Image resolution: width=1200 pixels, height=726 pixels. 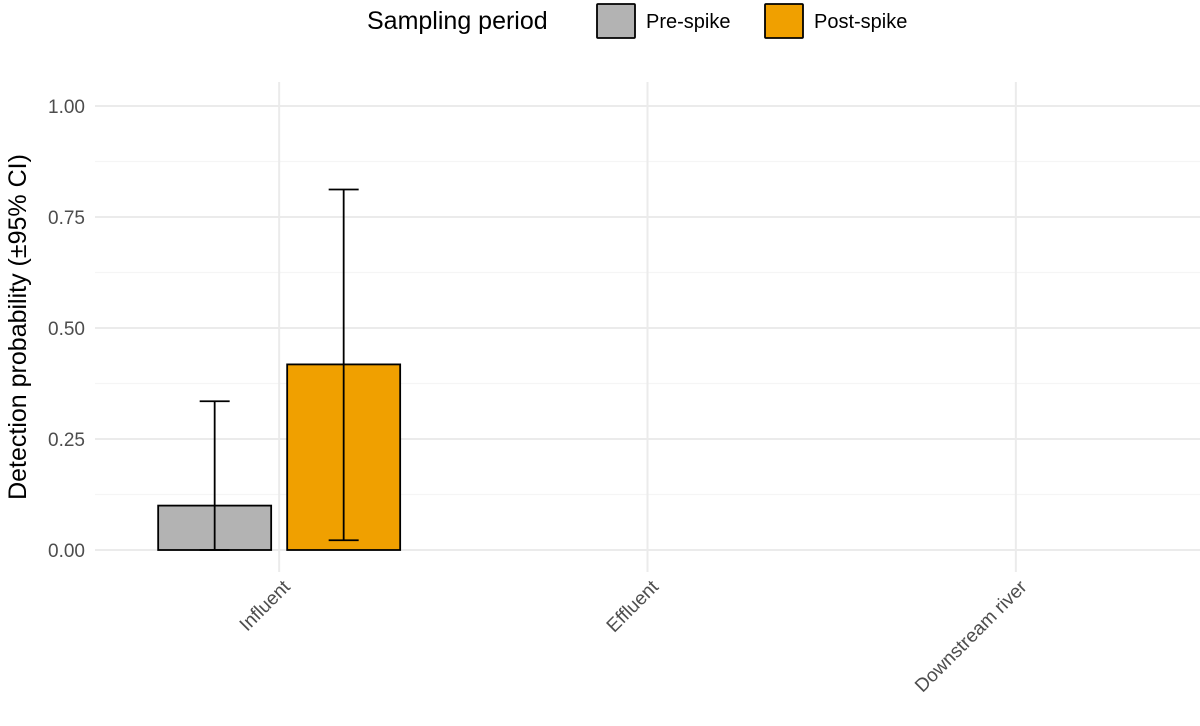 I want to click on x-tick-label: Influent, so click(x=265, y=605).